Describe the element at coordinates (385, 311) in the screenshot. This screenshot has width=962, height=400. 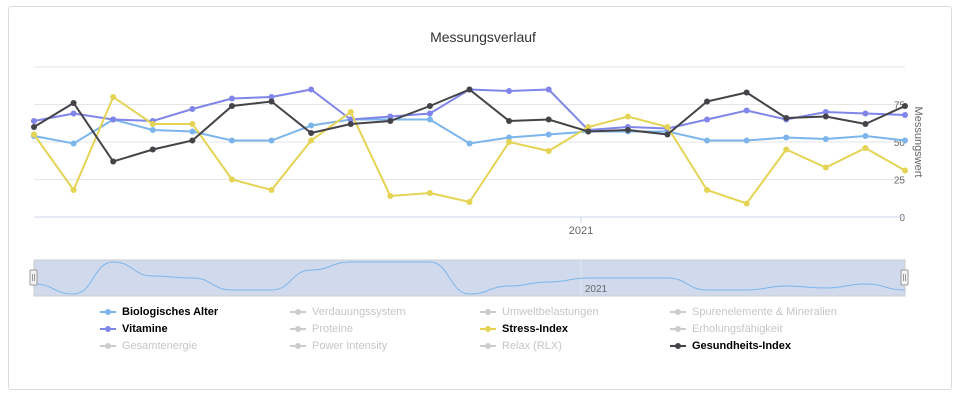
I see `legend-item: Verdauungssystem` at that location.